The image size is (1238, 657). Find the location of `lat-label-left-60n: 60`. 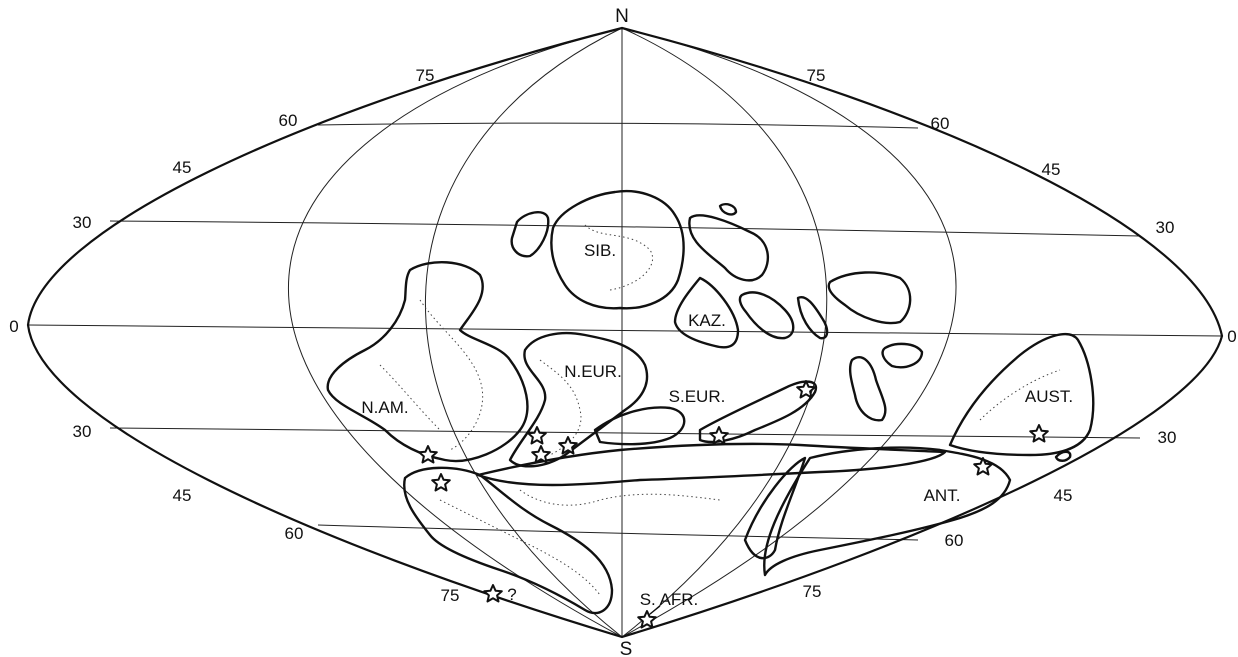

lat-label-left-60n: 60 is located at coordinates (288, 120).